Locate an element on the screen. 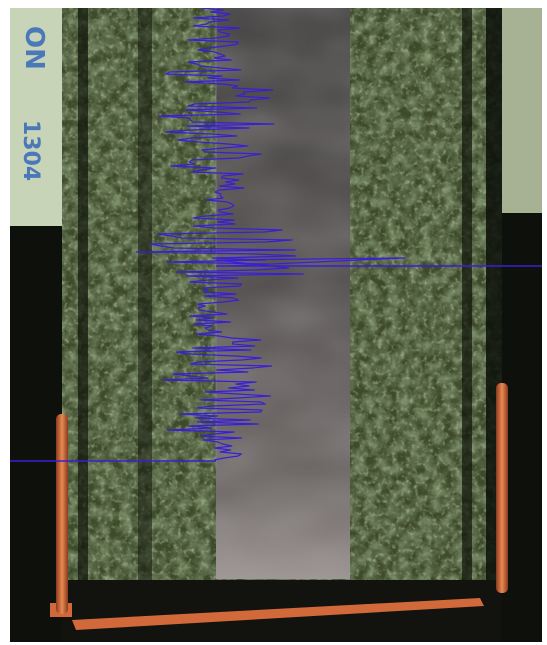 This screenshot has height=645, width=547. right-sticker-edge is located at coordinates (522, 110).